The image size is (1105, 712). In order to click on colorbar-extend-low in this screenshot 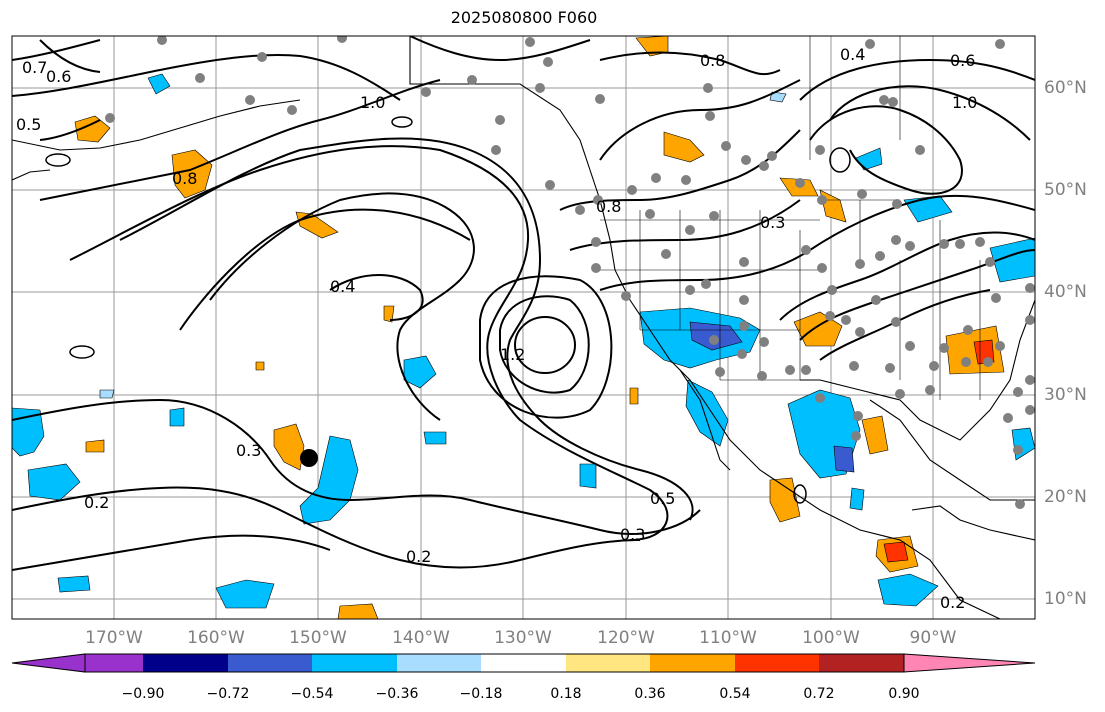, I will do `click(48, 663)`.